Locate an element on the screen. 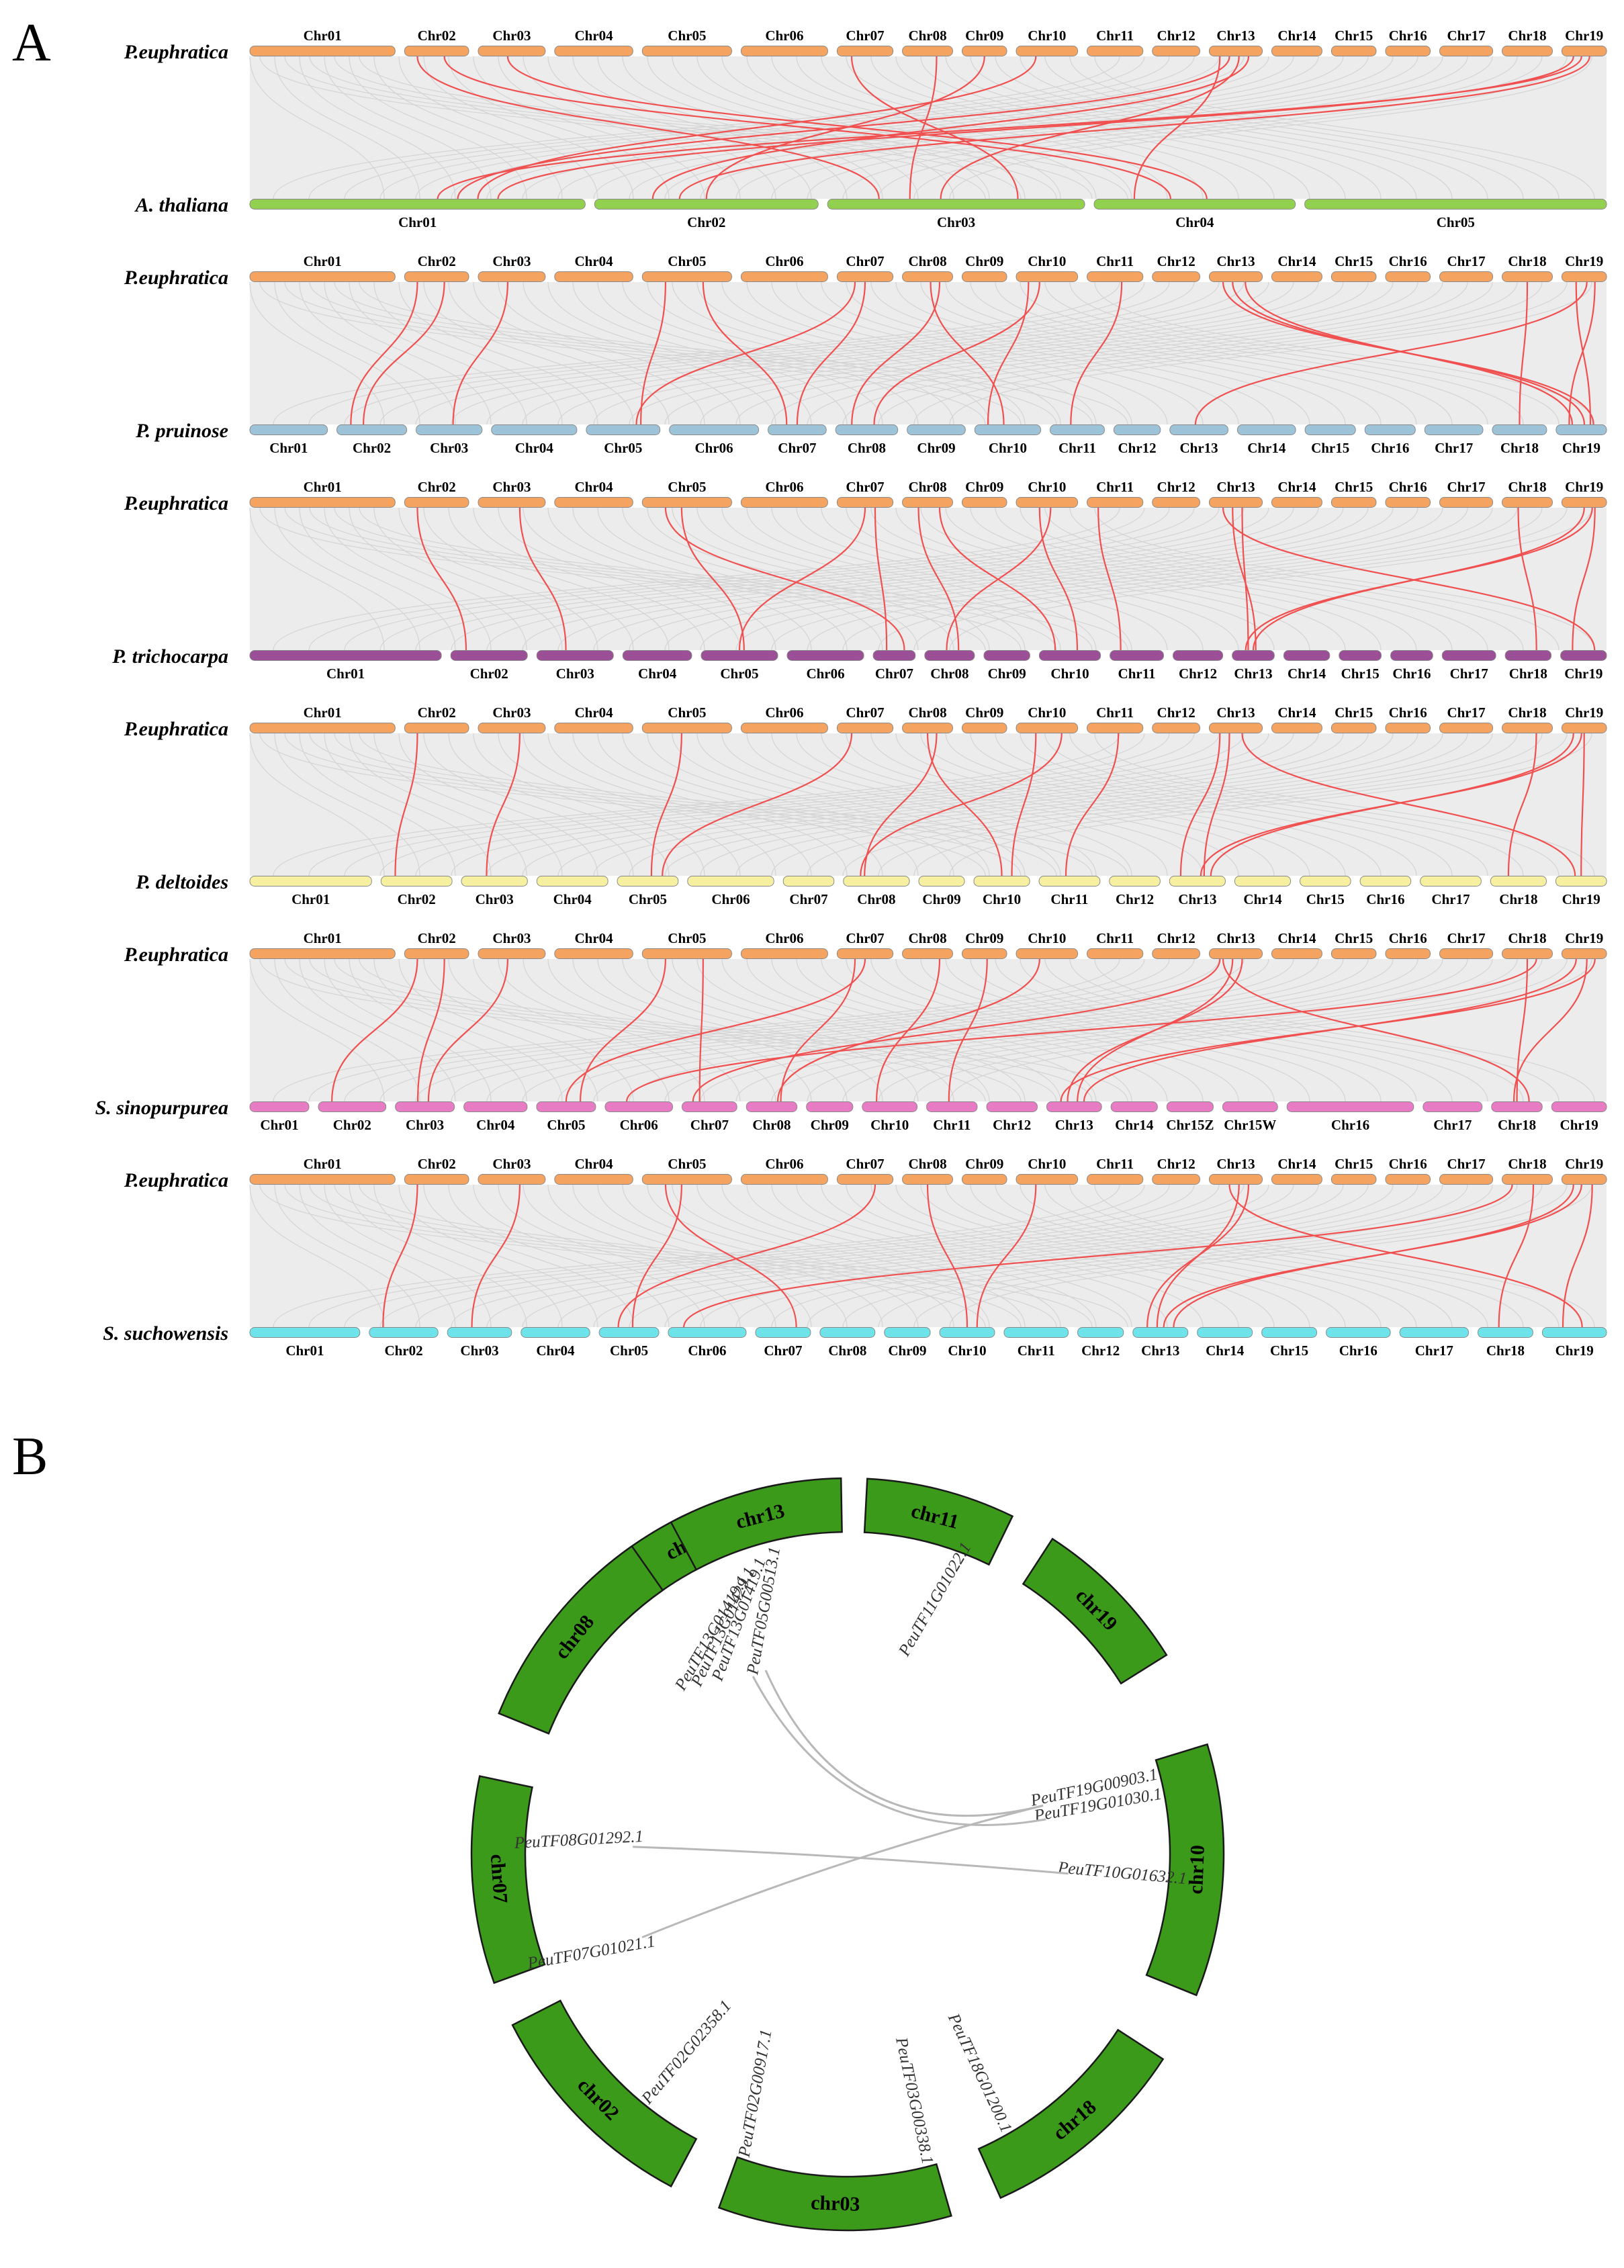  ref-chr12-label: Chr12 is located at coordinates (1176, 36).